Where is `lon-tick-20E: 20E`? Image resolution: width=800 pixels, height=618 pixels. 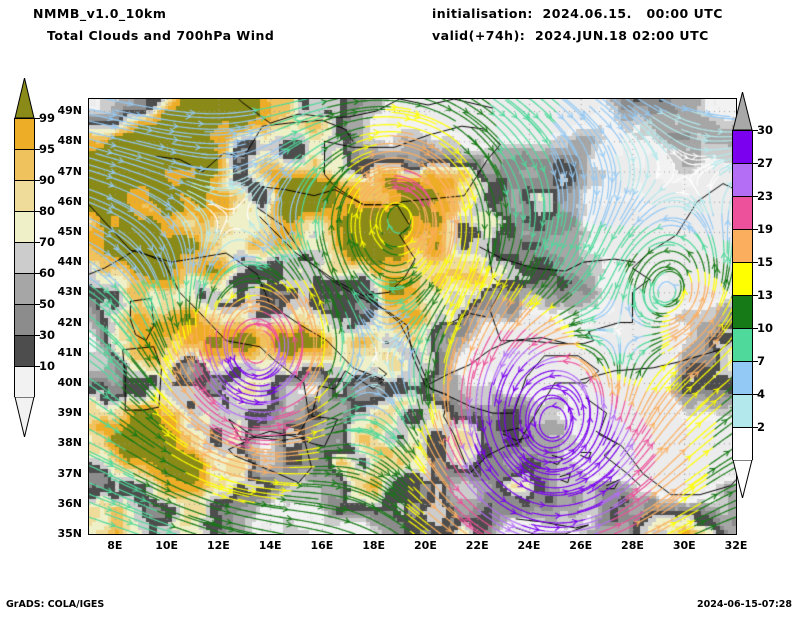
lon-tick-20E: 20E is located at coordinates (425, 545).